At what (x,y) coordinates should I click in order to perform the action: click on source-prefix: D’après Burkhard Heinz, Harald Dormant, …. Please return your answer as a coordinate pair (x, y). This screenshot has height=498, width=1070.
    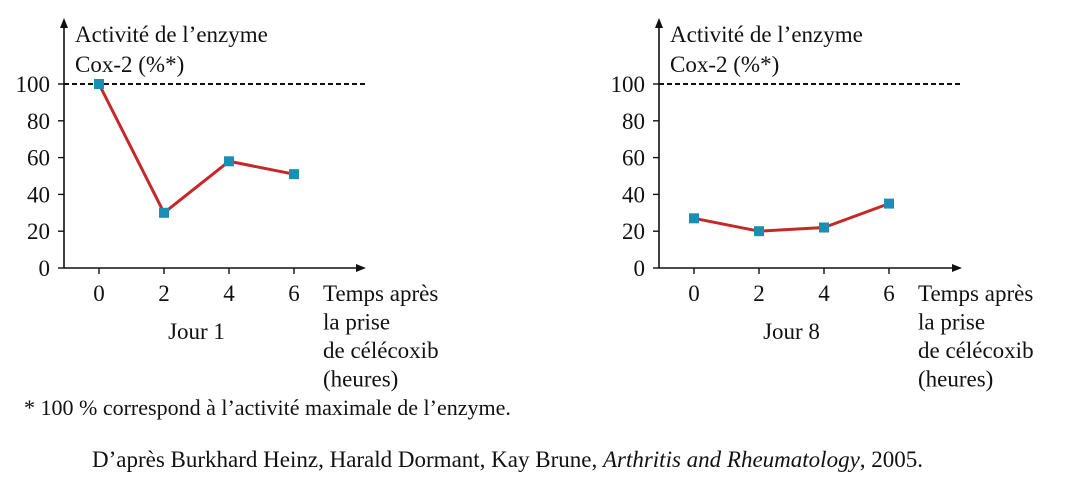
    Looking at the image, I should click on (347, 459).